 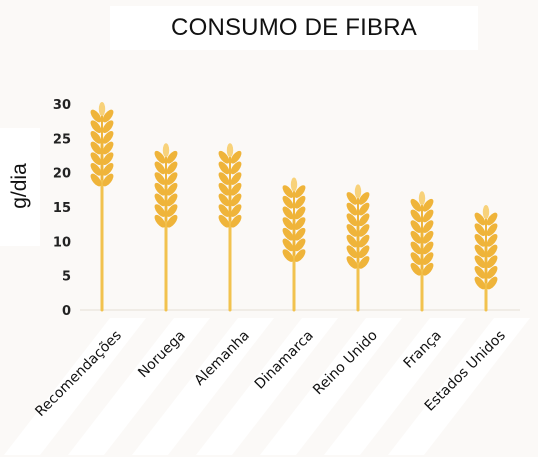 I want to click on y-tick-label: 5, so click(x=66, y=277).